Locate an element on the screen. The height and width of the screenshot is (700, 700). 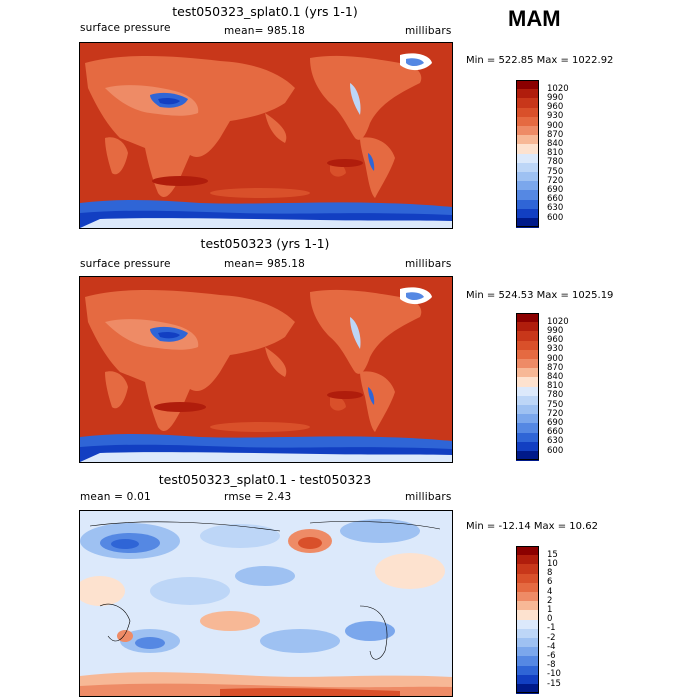
panel1-map is located at coordinates (266, 135).